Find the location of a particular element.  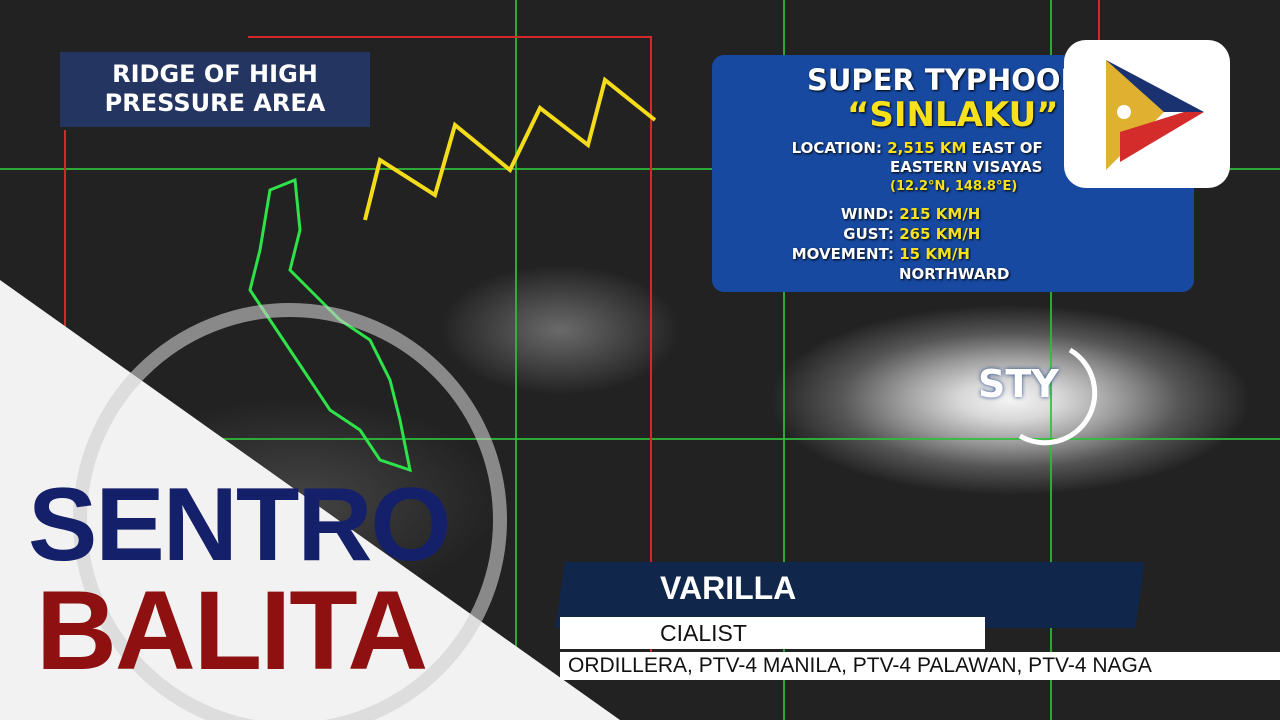

location-rest: EAST OF is located at coordinates (1004, 148).